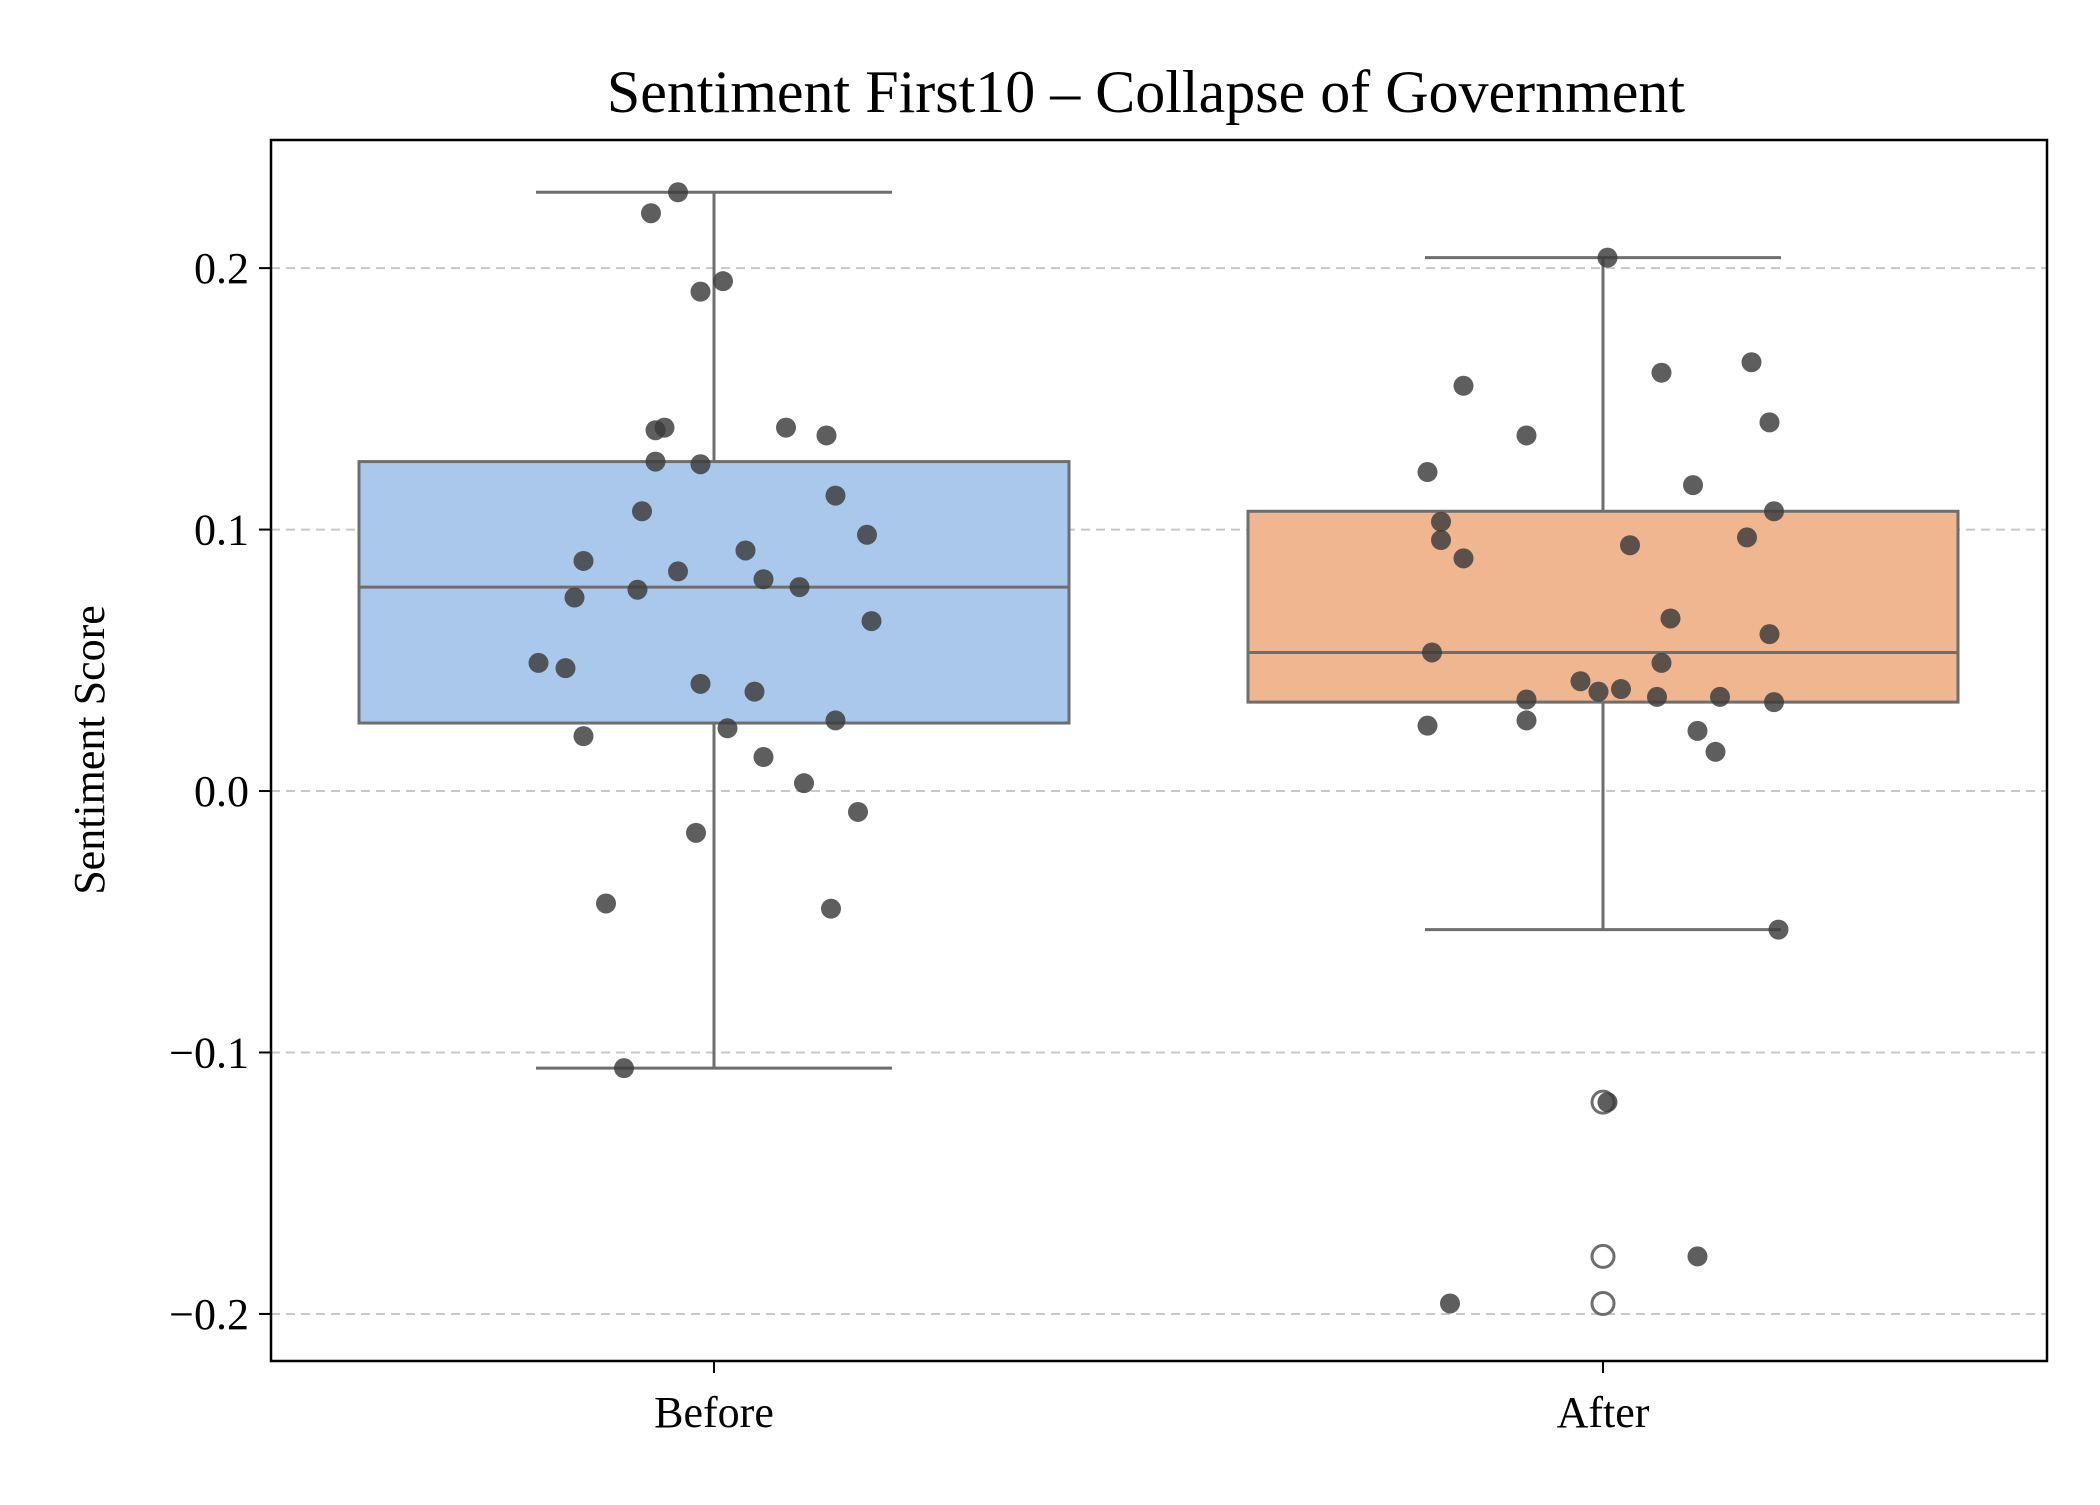  What do you see at coordinates (209, 1314) in the screenshot?
I see `y-tick-label: −0.2` at bounding box center [209, 1314].